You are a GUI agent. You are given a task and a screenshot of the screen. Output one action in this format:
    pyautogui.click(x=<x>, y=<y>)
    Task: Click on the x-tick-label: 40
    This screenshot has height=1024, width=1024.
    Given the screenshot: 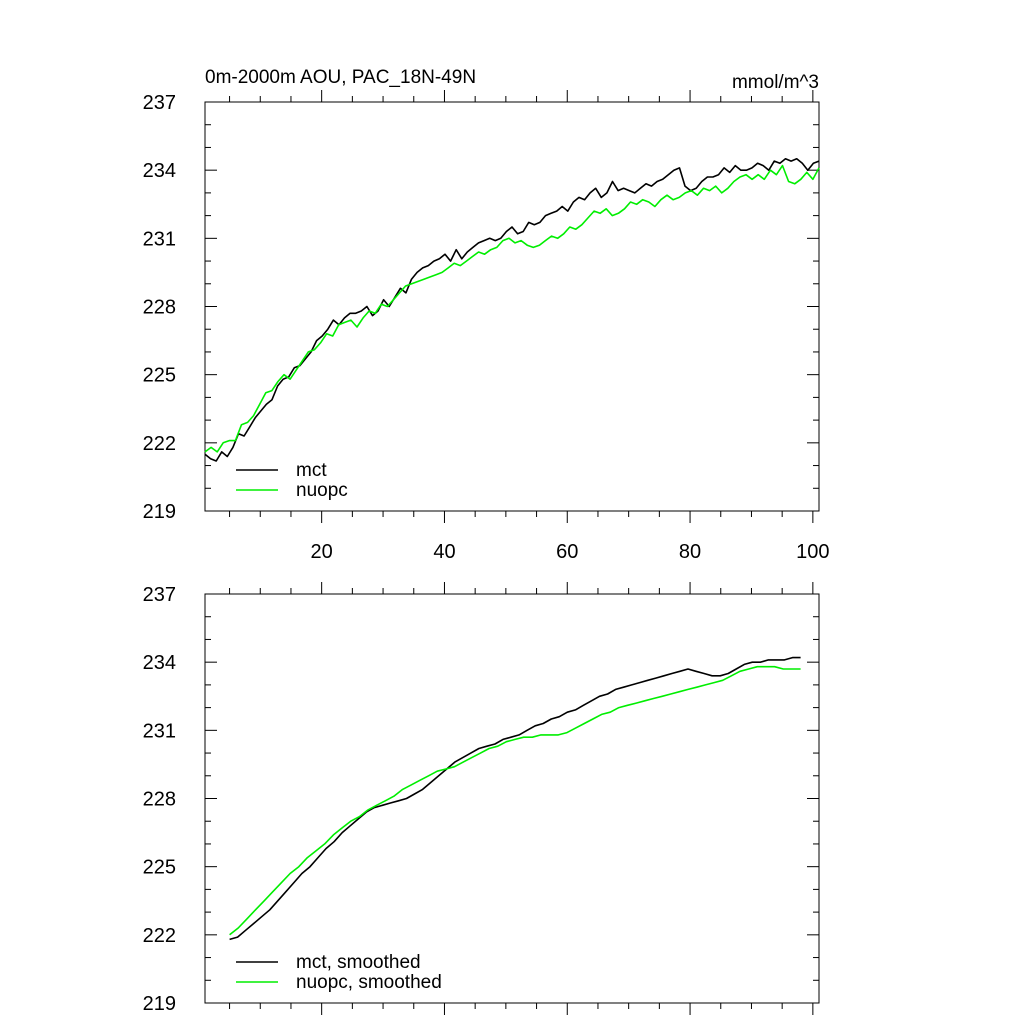 What is the action you would take?
    pyautogui.click(x=444, y=552)
    